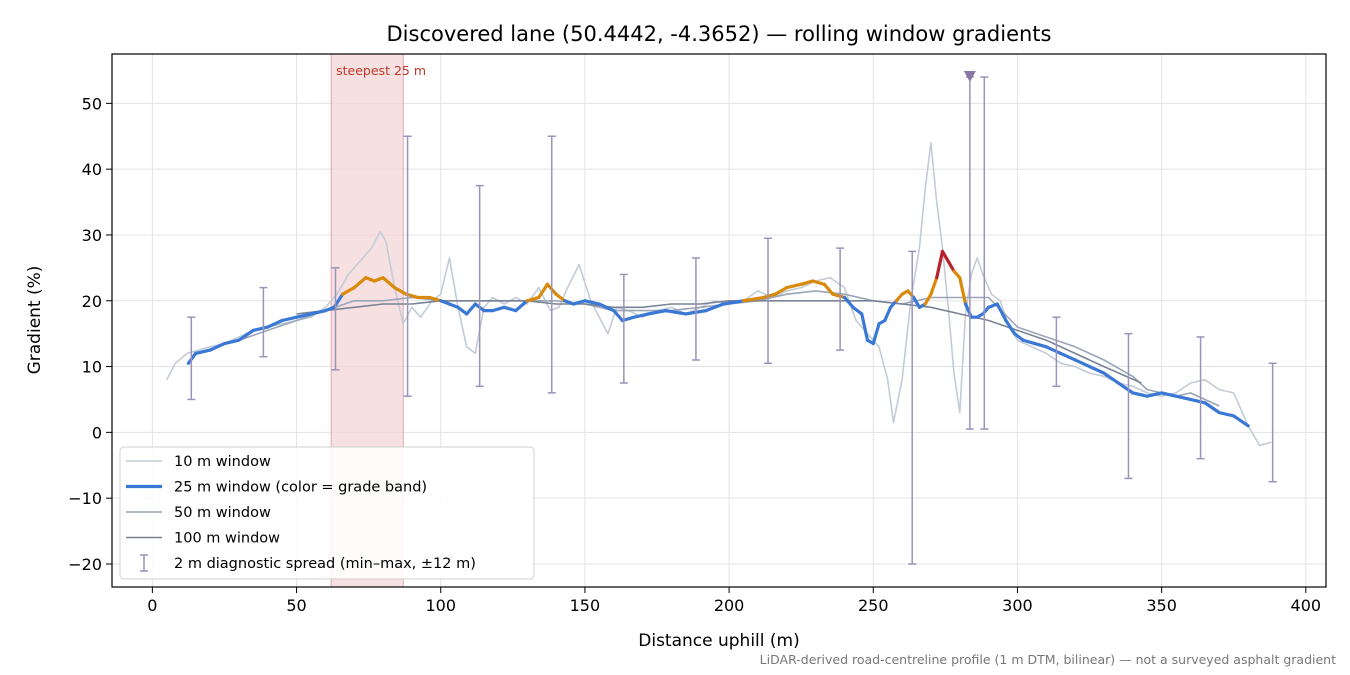 Image resolution: width=1350 pixels, height=675 pixels. Describe the element at coordinates (152, 605) in the screenshot. I see `x-tick-label: 0` at that location.